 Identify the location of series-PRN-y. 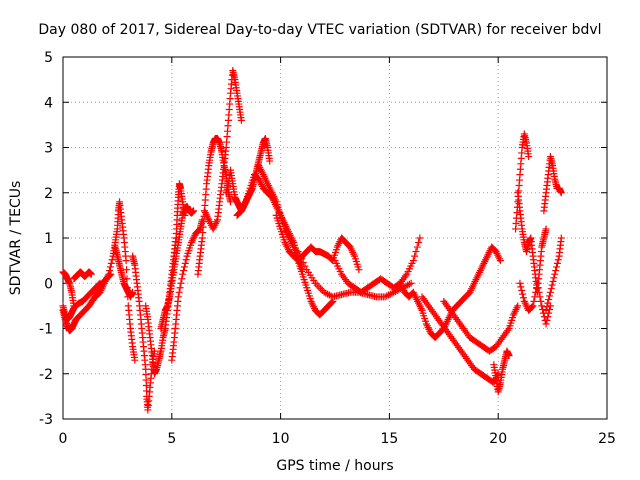
(532, 242).